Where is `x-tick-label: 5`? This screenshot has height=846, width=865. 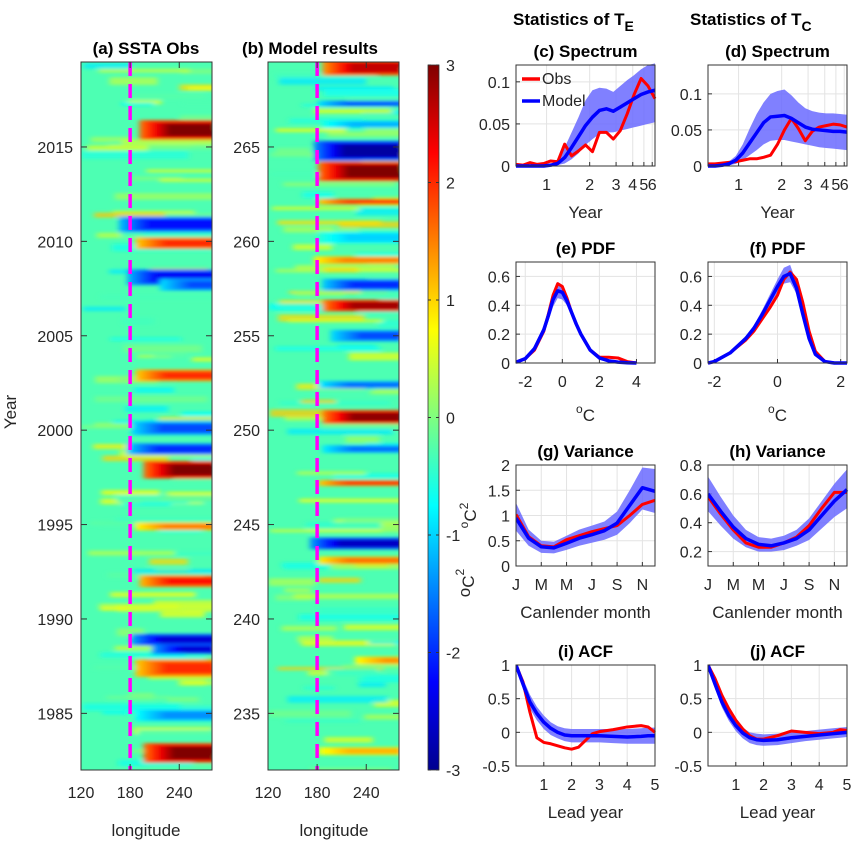 x-tick-label: 5 is located at coordinates (847, 785).